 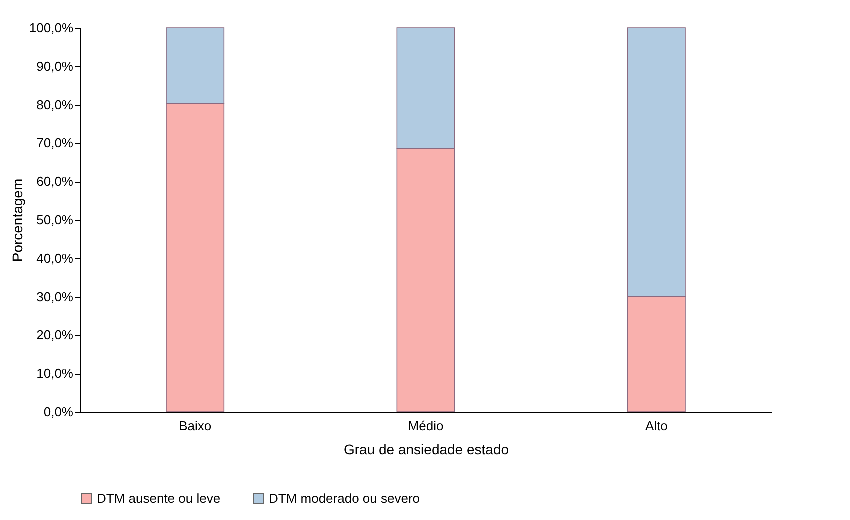 What do you see at coordinates (59, 412) in the screenshot?
I see `y-tick-label: 0,0%` at bounding box center [59, 412].